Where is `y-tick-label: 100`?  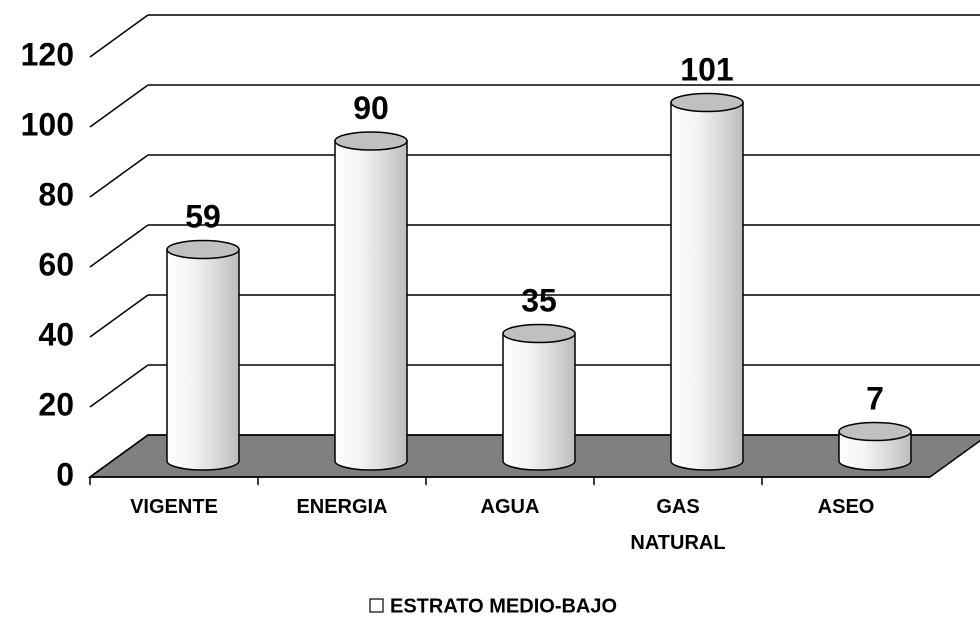 y-tick-label: 100 is located at coordinates (47, 124).